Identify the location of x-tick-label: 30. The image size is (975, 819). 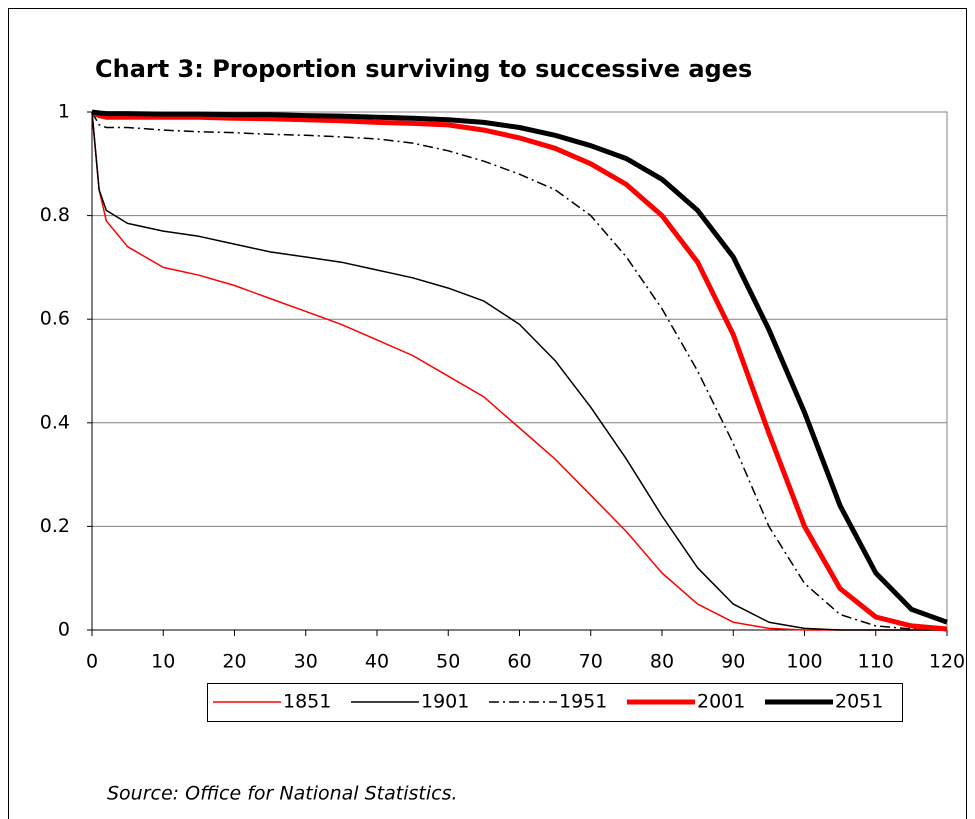
(306, 662).